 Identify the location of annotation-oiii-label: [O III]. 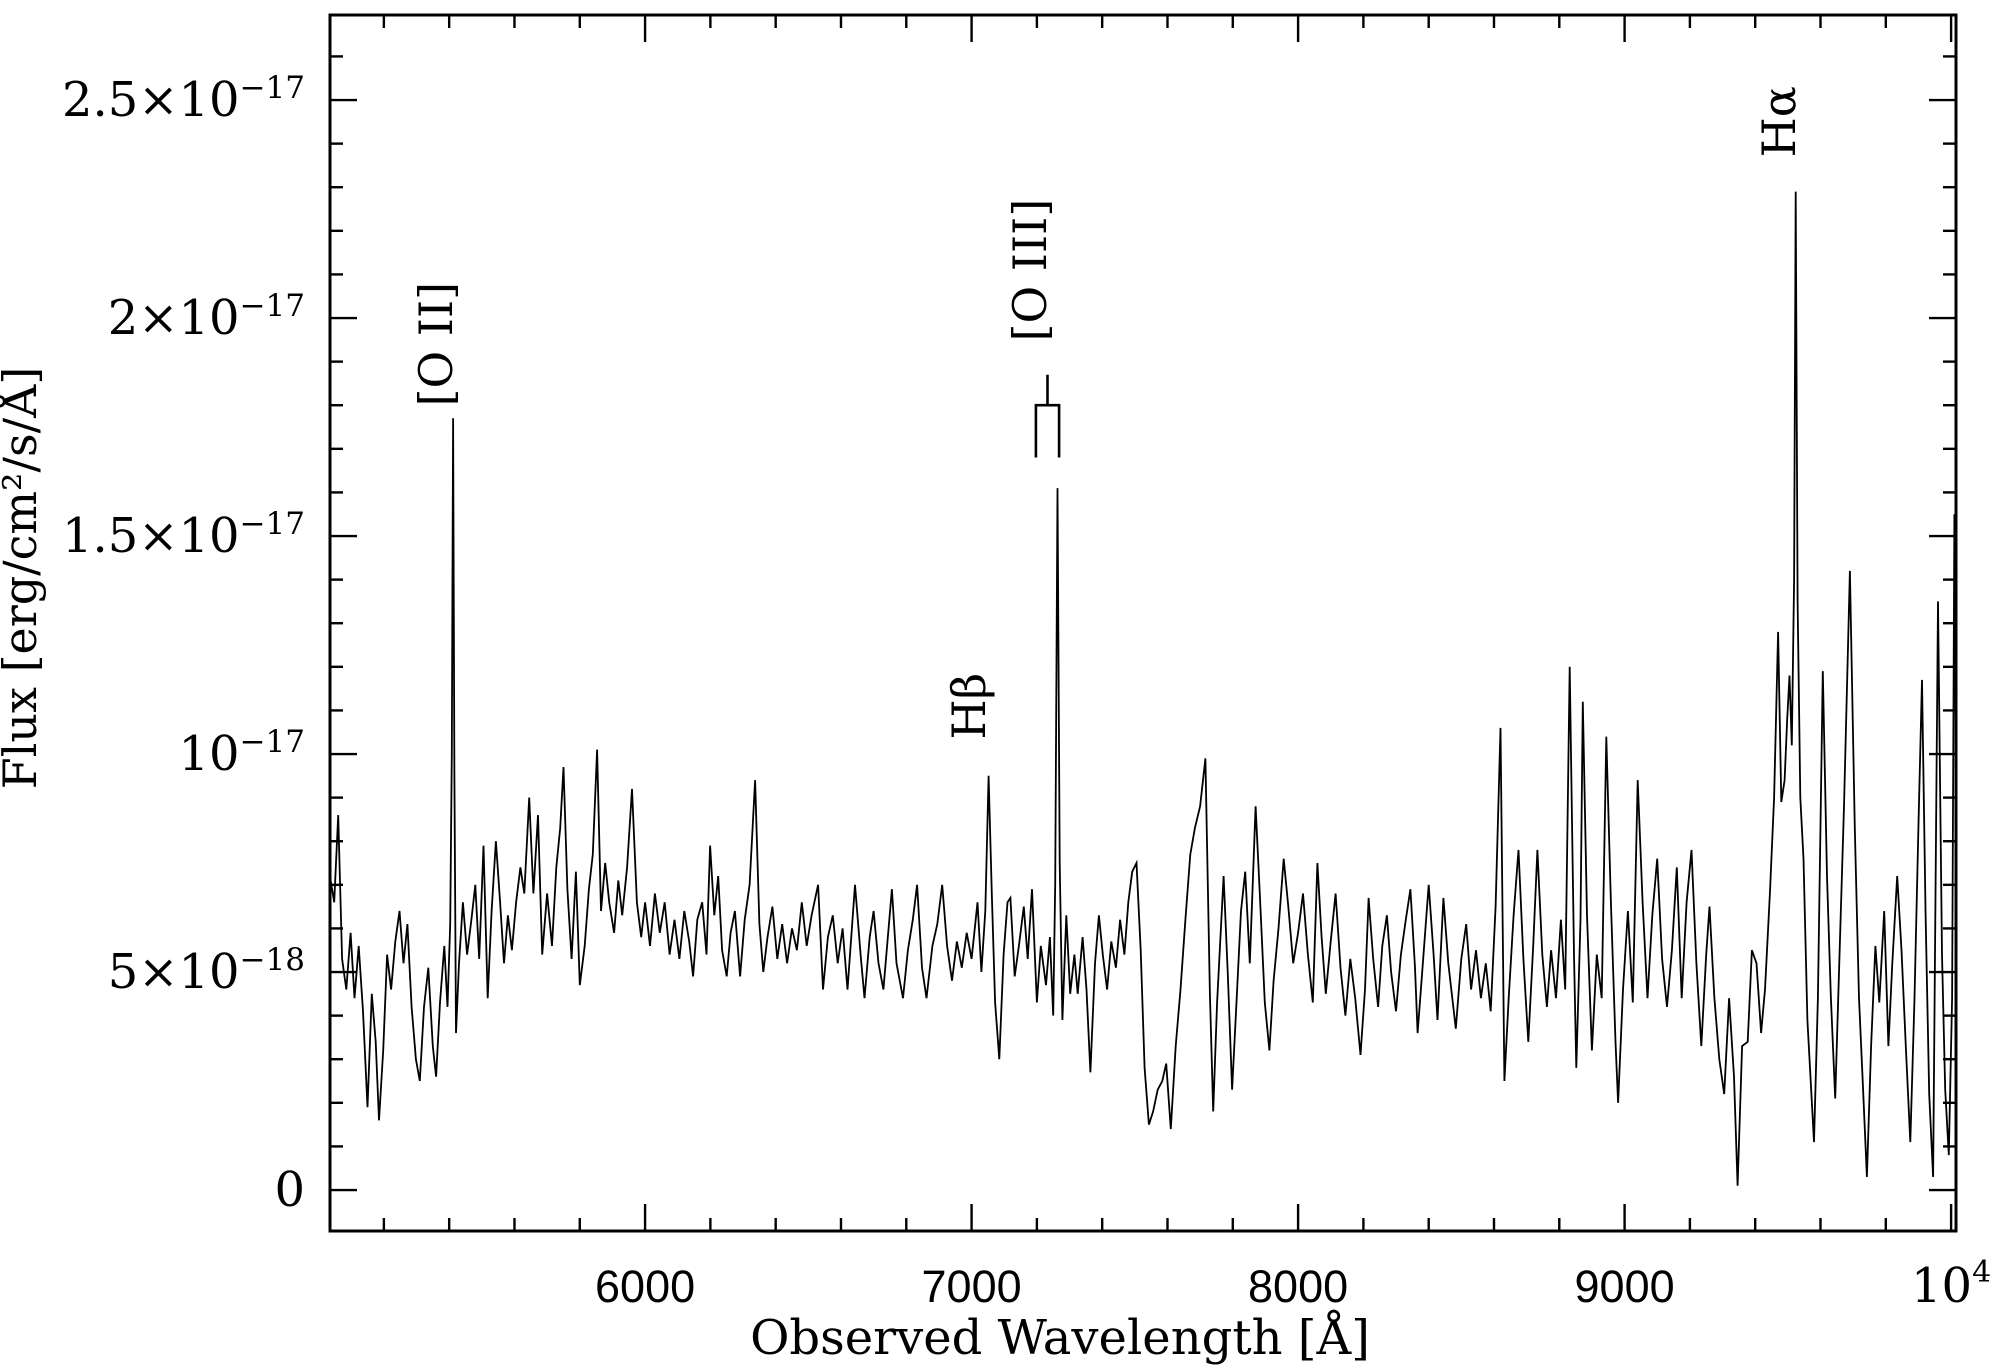
(1030, 270).